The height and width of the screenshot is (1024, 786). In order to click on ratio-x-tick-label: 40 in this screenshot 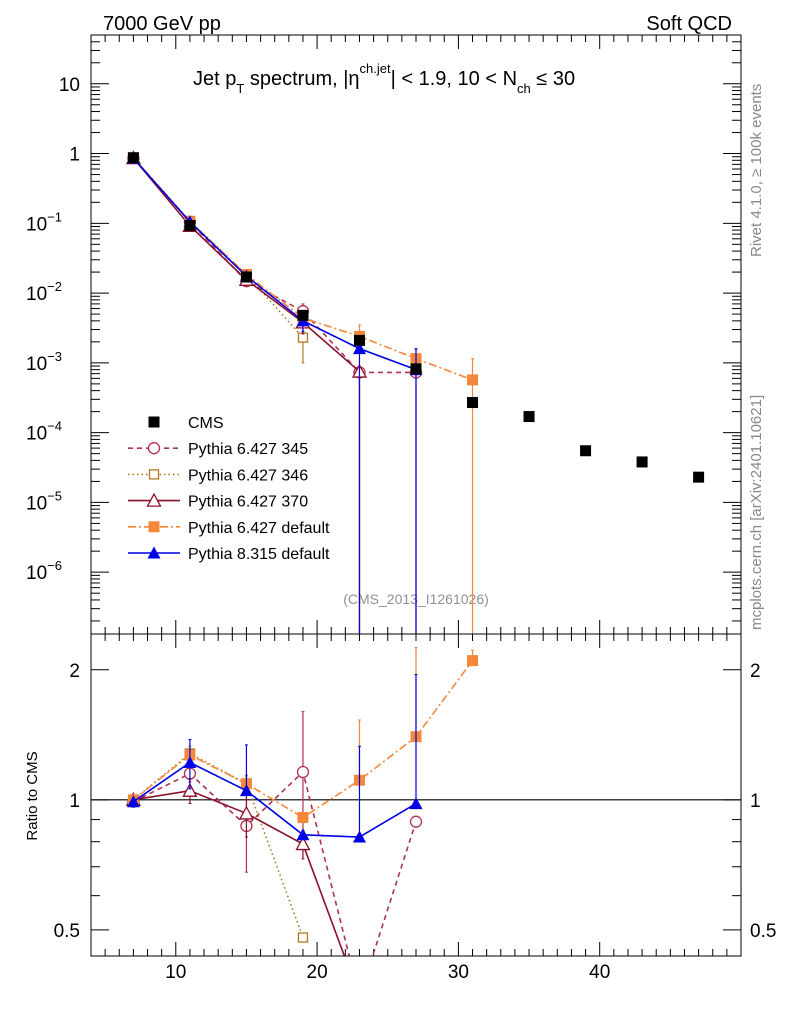, I will do `click(599, 972)`.